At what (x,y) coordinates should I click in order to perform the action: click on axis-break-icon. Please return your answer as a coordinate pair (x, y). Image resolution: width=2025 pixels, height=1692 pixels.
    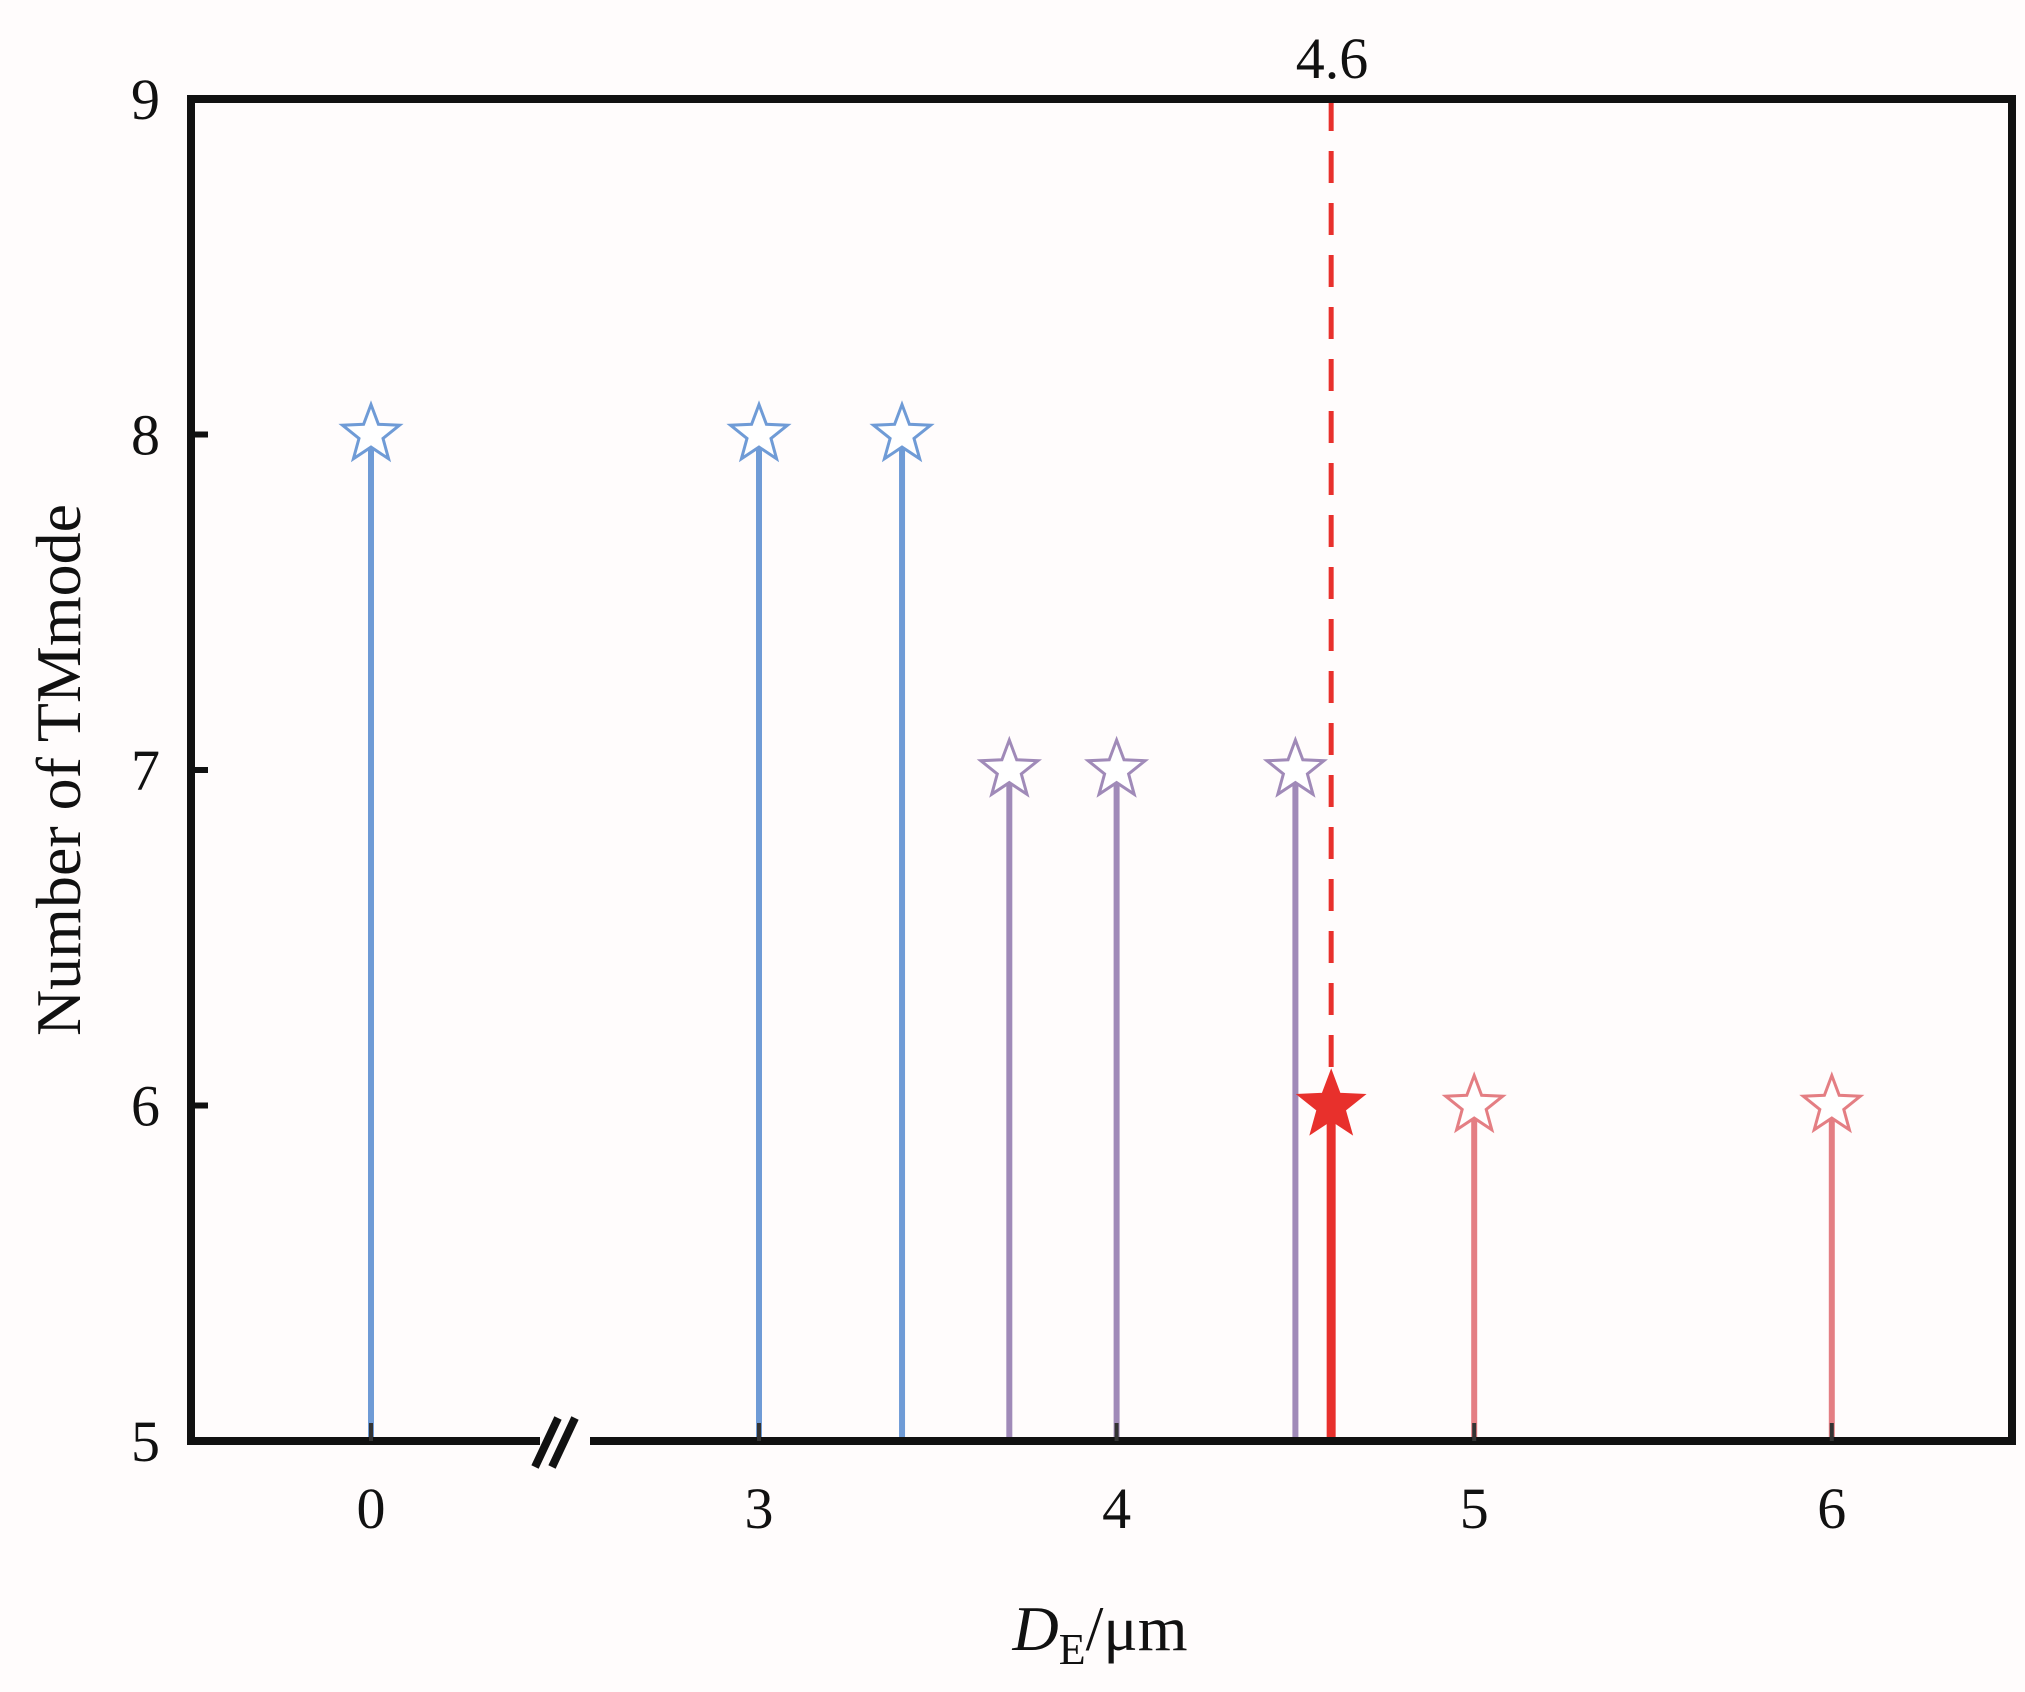
    Looking at the image, I should click on (560, 1442).